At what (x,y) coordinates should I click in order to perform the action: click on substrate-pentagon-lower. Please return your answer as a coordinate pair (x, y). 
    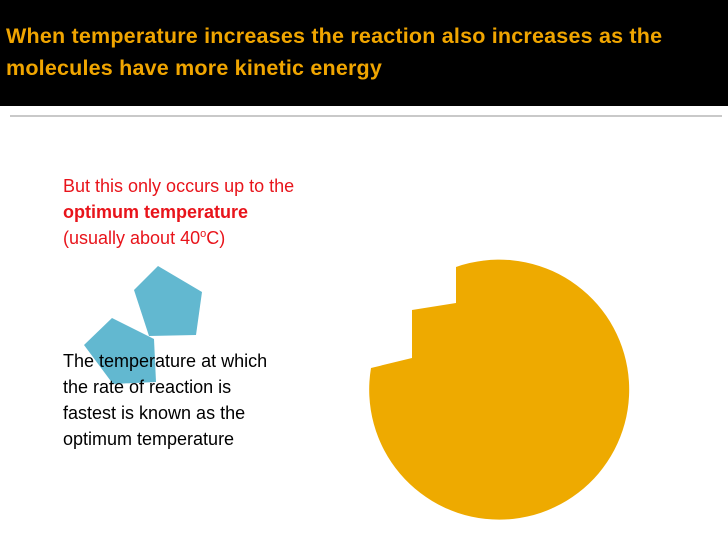
    Looking at the image, I should click on (120, 351).